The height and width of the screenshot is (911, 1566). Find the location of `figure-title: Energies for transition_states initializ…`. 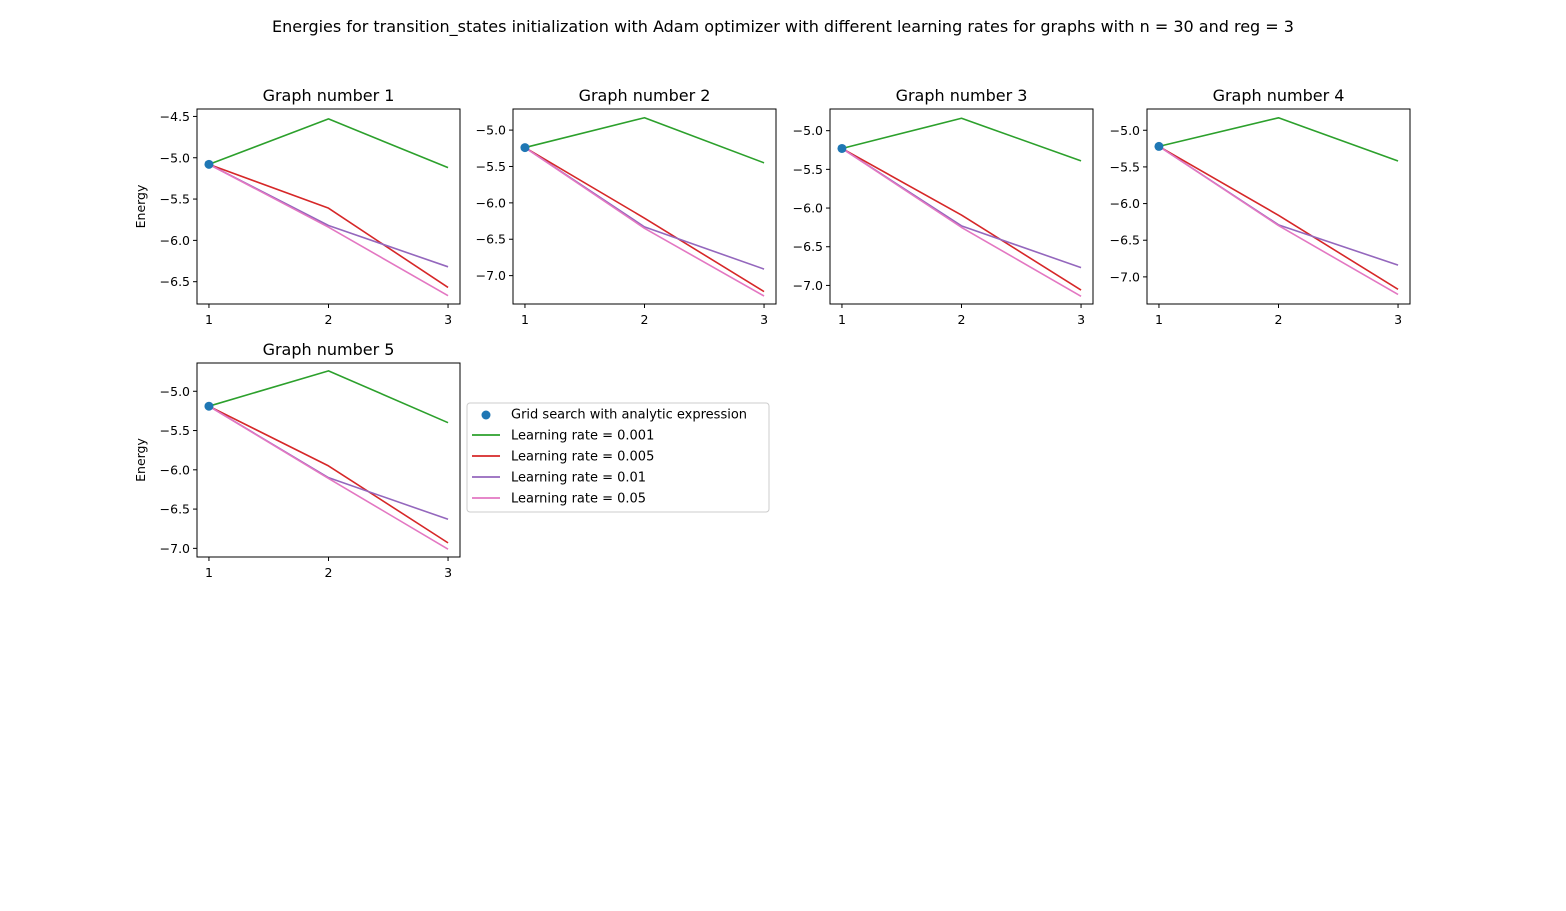

figure-title: Energies for transition_states initializ… is located at coordinates (783, 27).